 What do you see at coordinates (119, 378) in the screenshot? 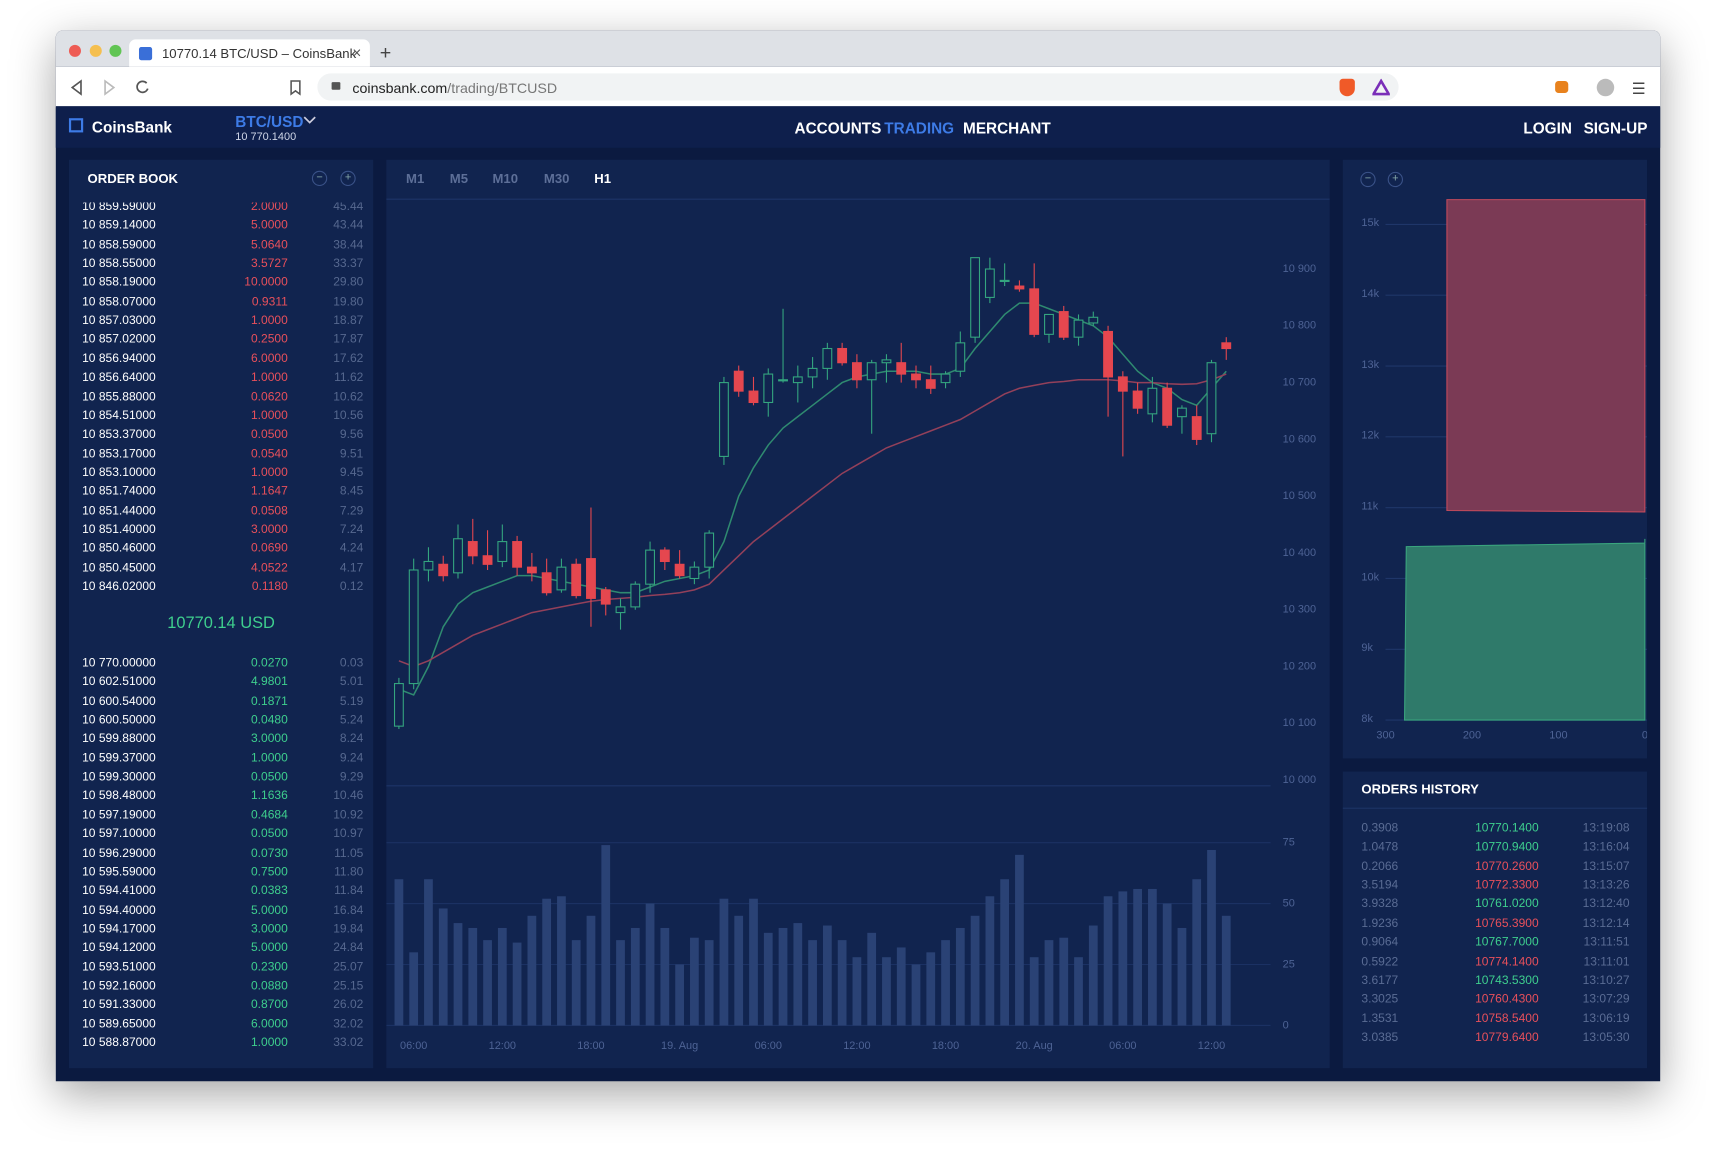
I see `price: 10 856.64000` at bounding box center [119, 378].